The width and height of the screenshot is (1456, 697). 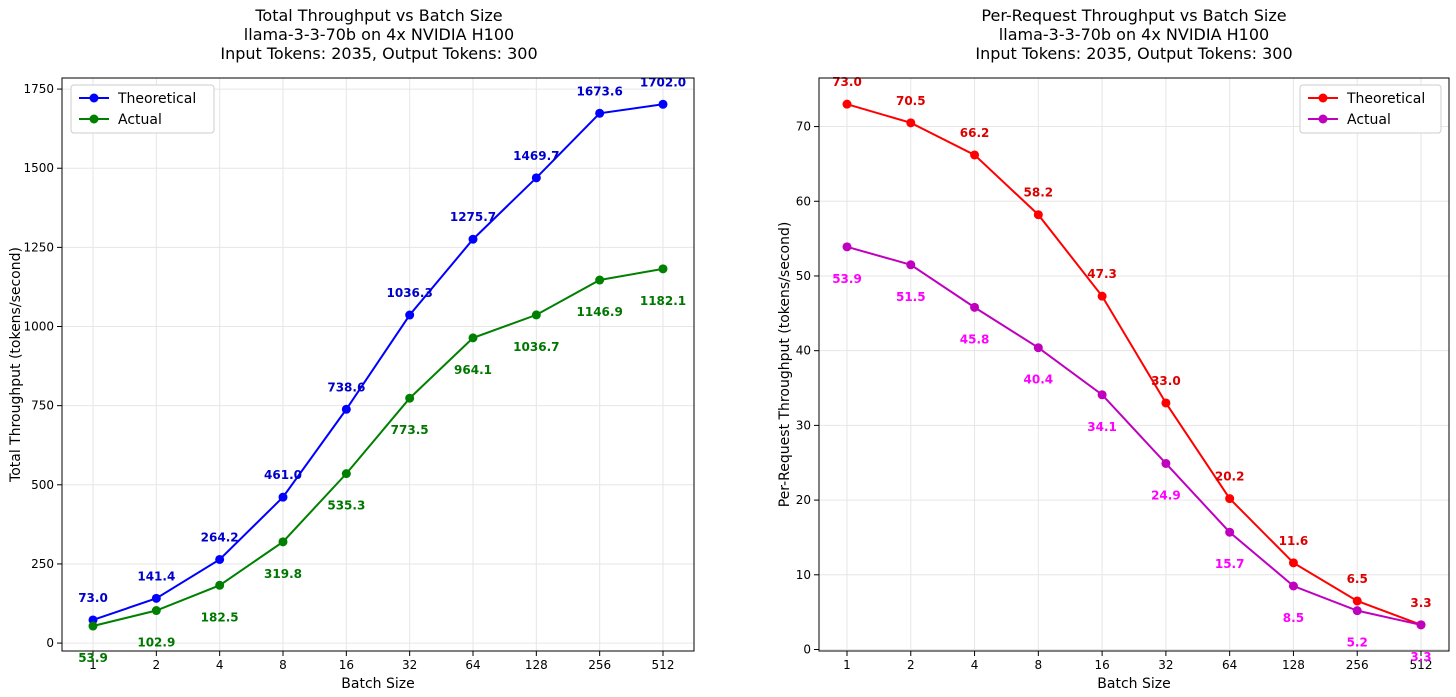 I want to click on chart-title: Total Throughput vs Batch Size, so click(x=378, y=15).